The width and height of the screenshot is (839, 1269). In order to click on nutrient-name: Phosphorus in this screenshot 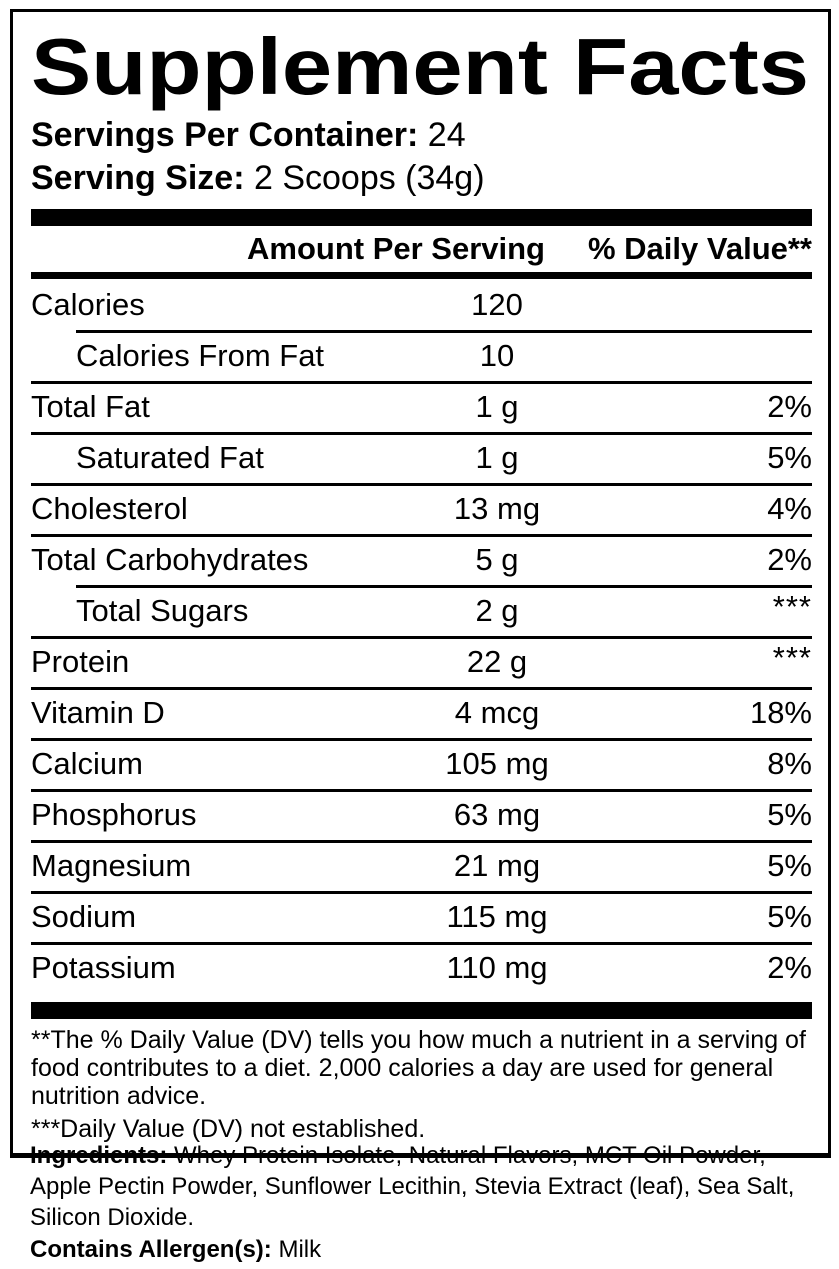, I will do `click(114, 814)`.